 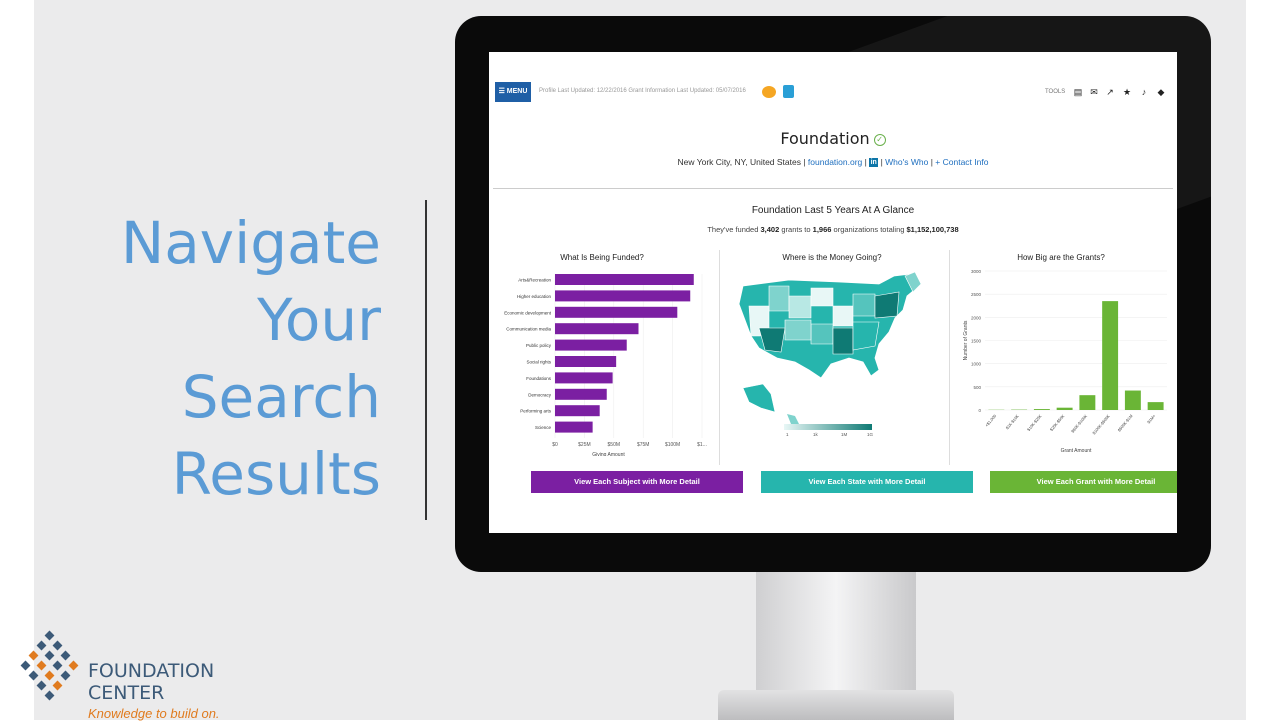 I want to click on contact-info-link: + Contact Info, so click(x=961, y=162).